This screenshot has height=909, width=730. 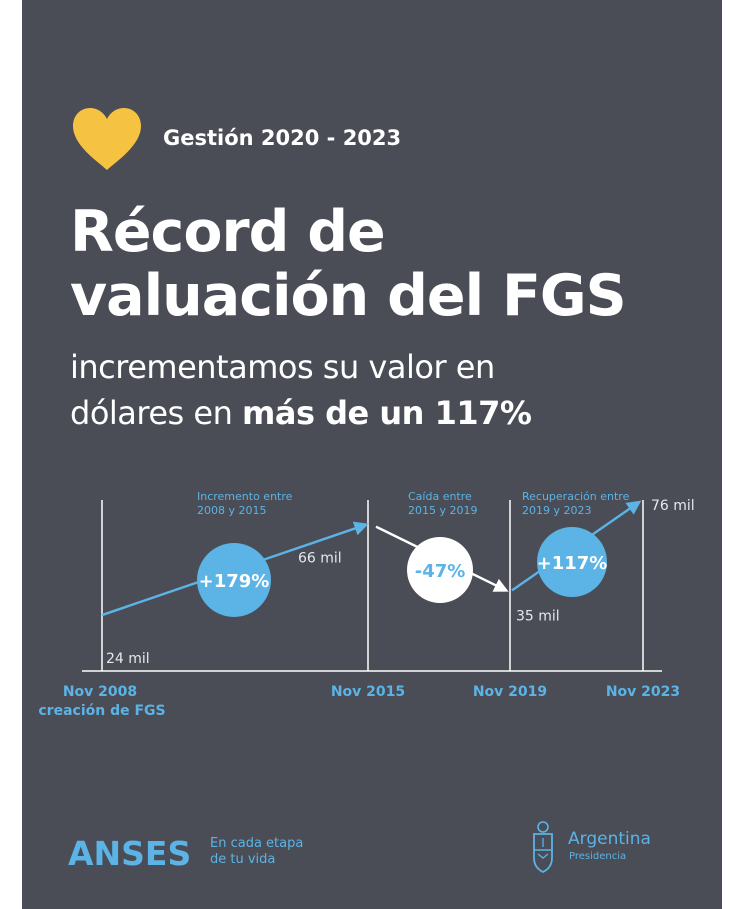 I want to click on annotation-badge-label-3: +117%, so click(x=572, y=563).